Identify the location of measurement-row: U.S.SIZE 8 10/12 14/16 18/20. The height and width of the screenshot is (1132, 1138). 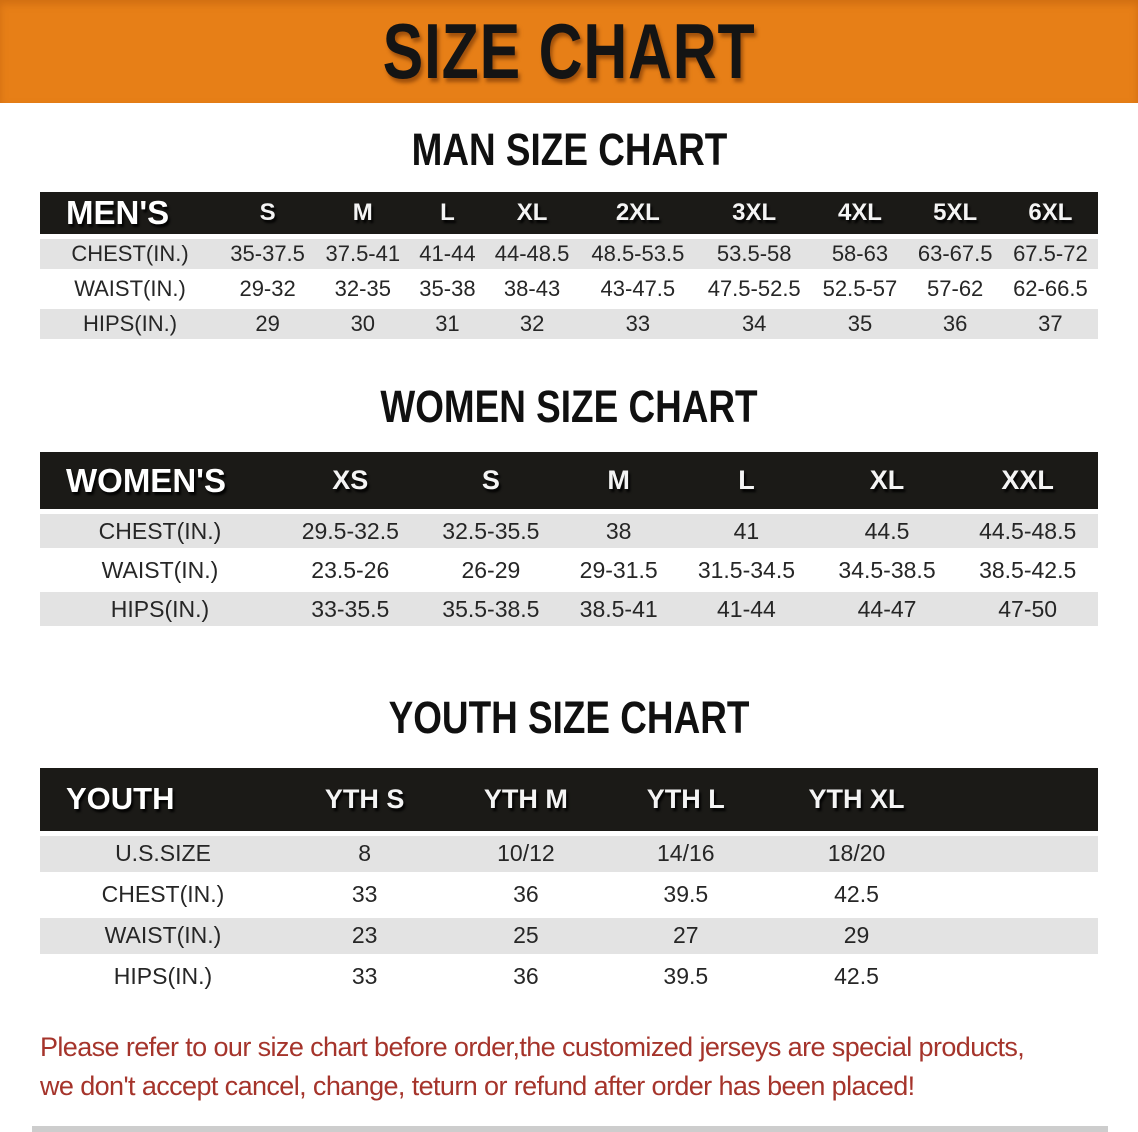
(569, 853).